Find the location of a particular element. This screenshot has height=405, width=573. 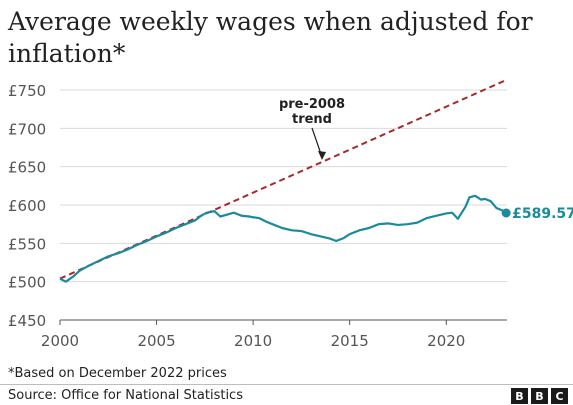

y-tick-label: £650 is located at coordinates (27, 168).